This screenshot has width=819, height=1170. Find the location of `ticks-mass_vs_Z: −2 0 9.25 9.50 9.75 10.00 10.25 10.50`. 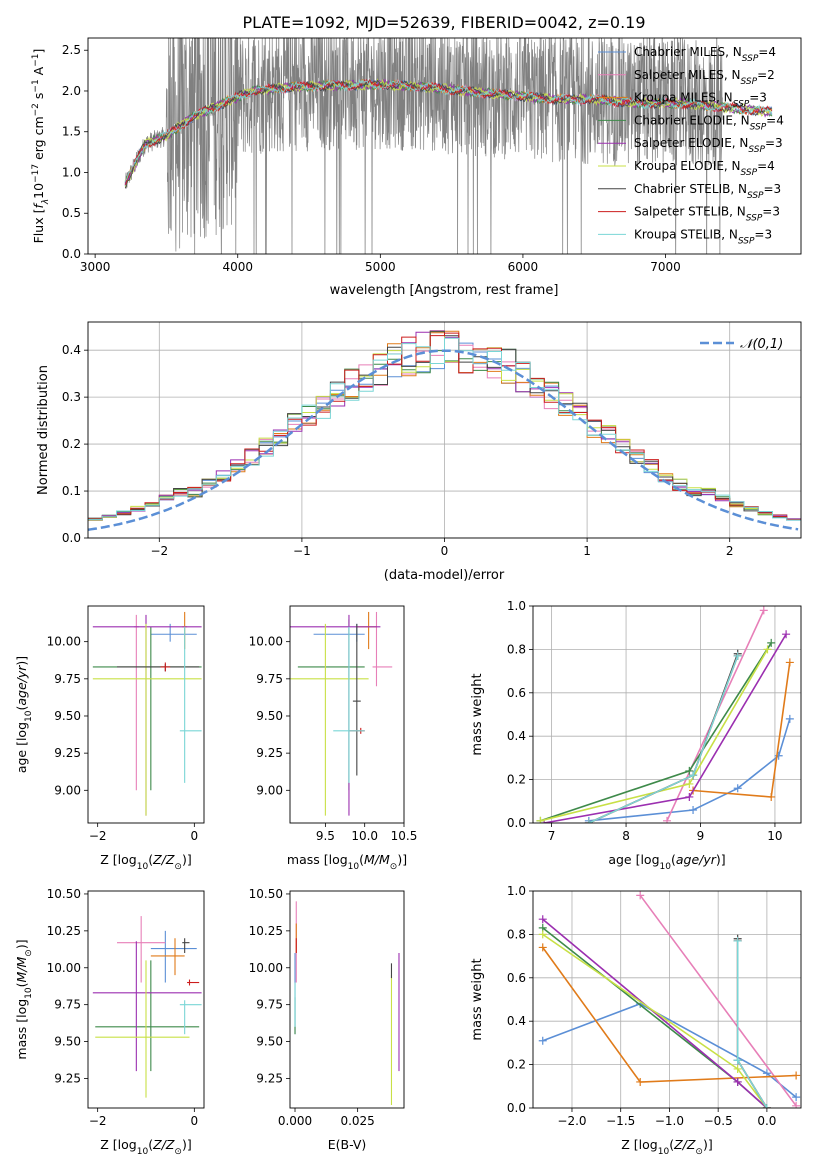

ticks-mass_vs_Z: −2 0 9.25 9.50 9.75 10.00 10.25 10.50 is located at coordinates (123, 1007).